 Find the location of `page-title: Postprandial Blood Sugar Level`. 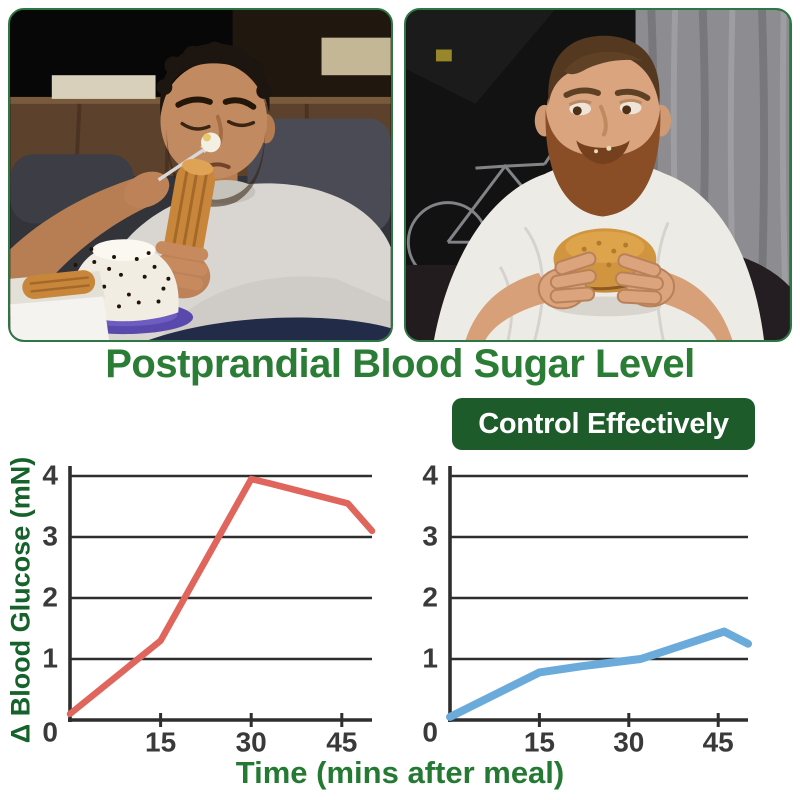

page-title: Postprandial Blood Sugar Level is located at coordinates (400, 364).